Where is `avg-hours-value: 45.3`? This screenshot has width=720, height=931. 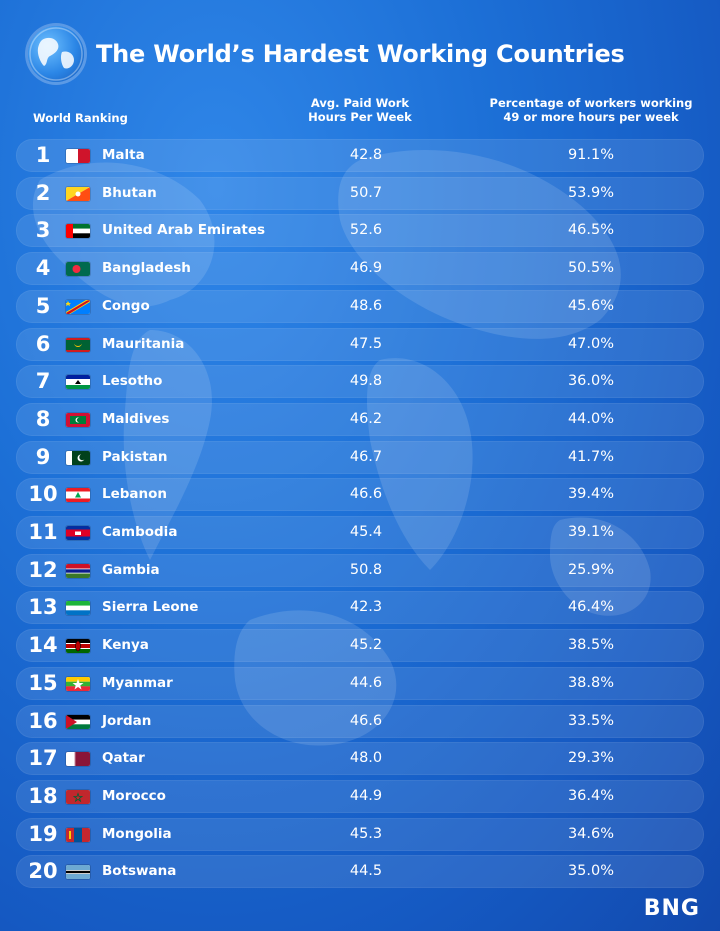 avg-hours-value: 45.3 is located at coordinates (366, 834).